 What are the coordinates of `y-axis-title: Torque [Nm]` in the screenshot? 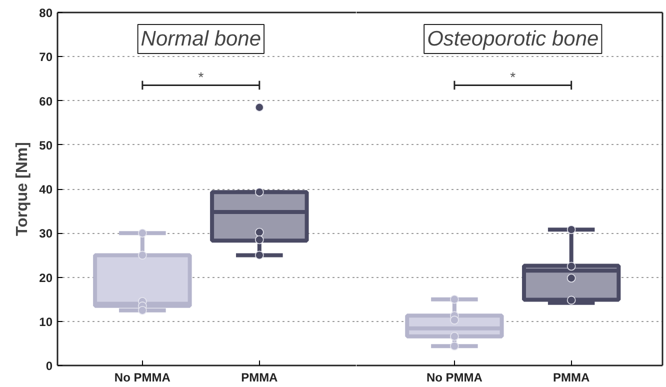 It's located at (23, 189).